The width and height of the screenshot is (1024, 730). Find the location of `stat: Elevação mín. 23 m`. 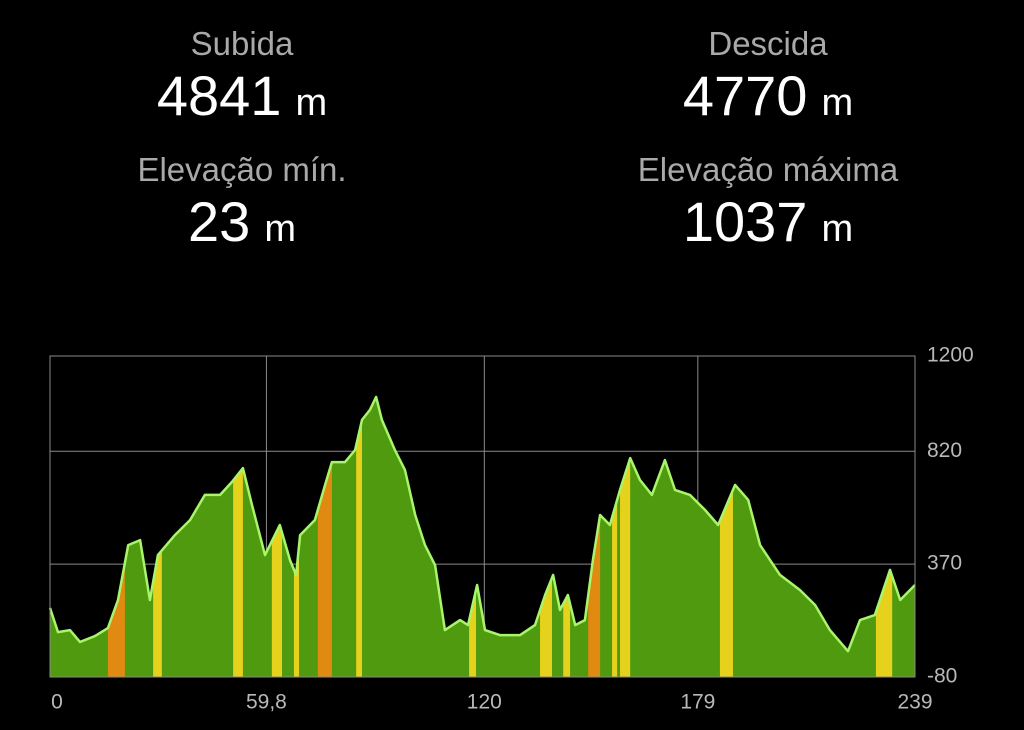

stat: Elevação mín. 23 m is located at coordinates (242, 202).